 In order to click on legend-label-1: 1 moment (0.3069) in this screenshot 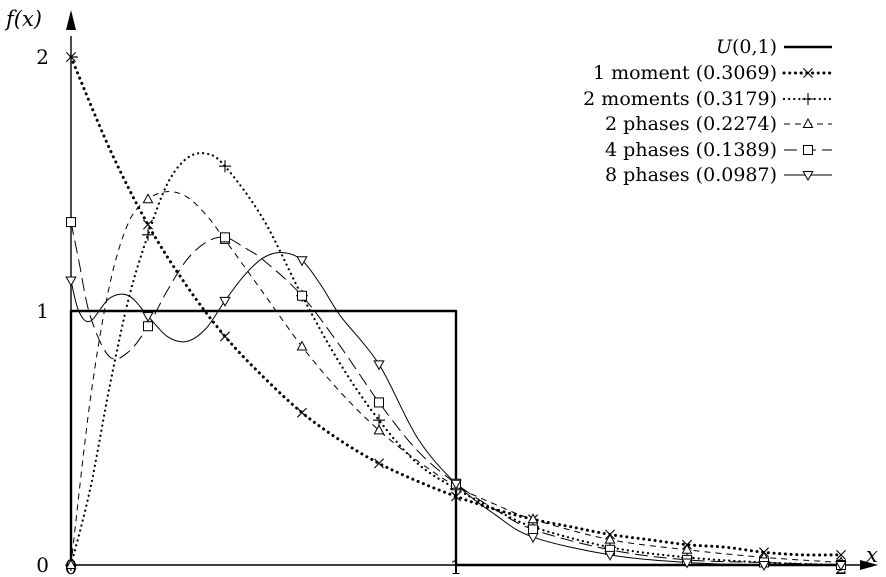, I will do `click(685, 73)`.